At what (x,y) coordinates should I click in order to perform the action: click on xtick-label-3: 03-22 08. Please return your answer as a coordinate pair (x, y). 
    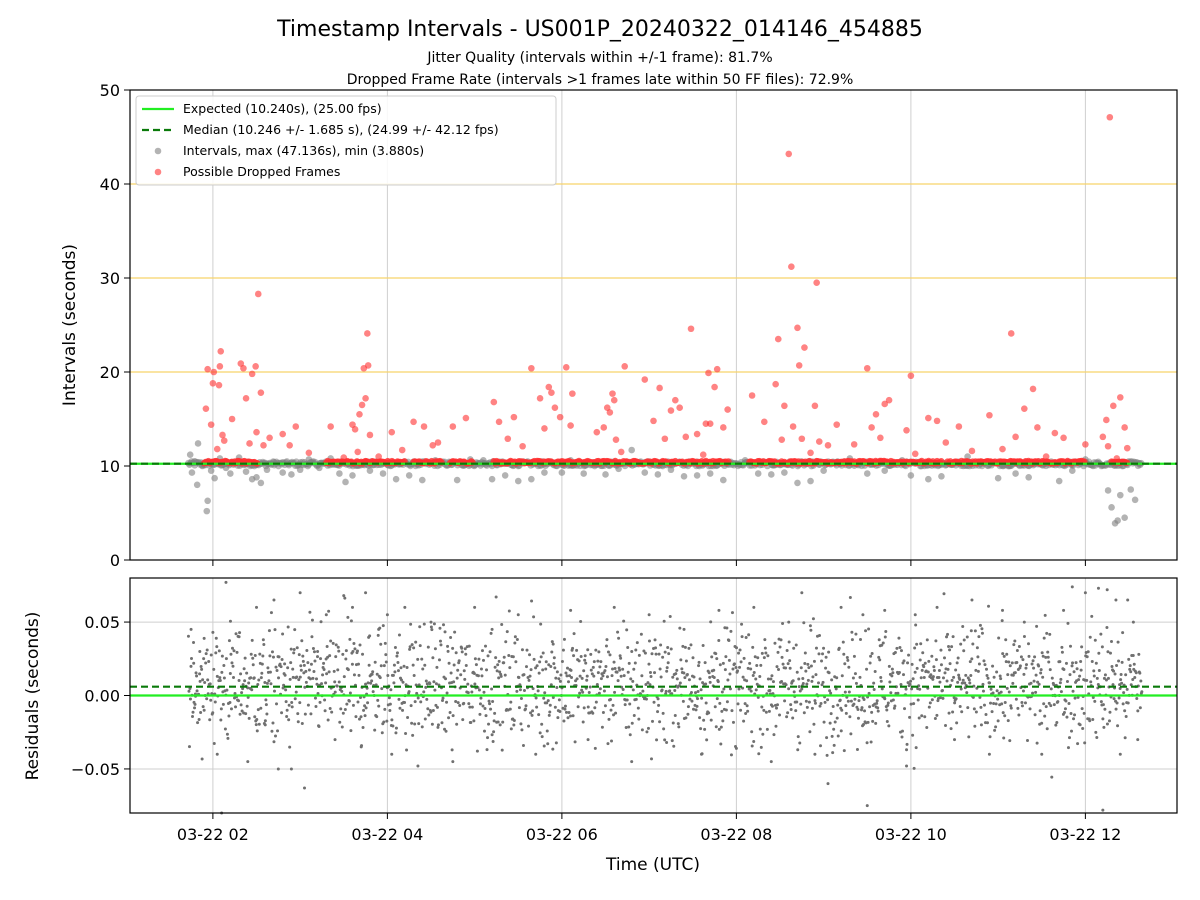
    Looking at the image, I should click on (736, 834).